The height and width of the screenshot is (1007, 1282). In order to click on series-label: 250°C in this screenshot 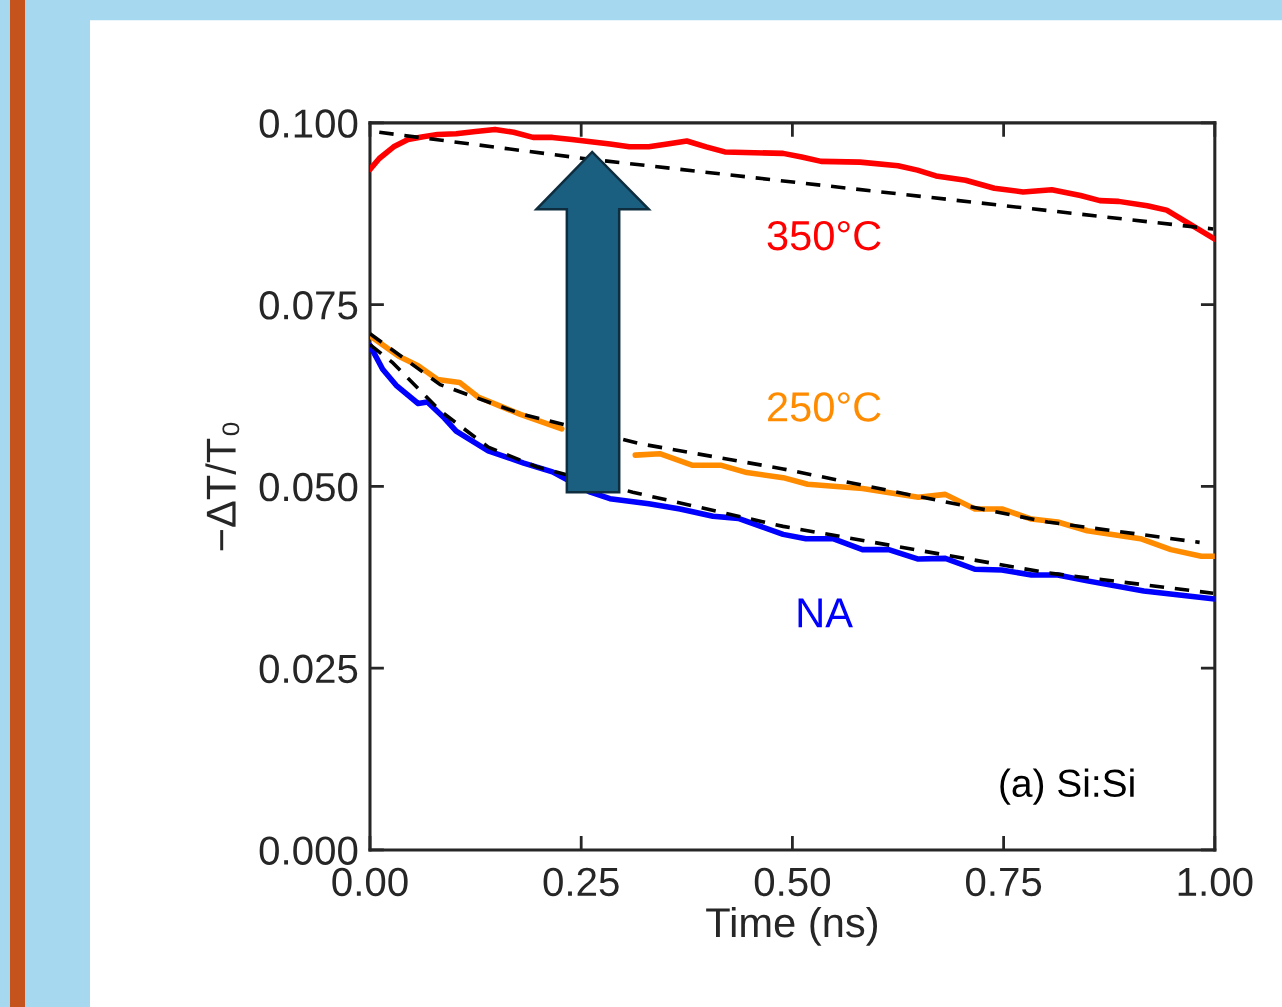, I will do `click(824, 407)`.